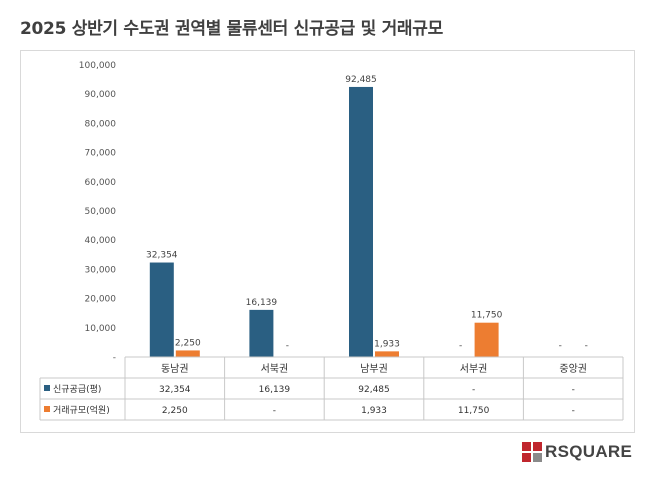 The width and height of the screenshot is (658, 481). I want to click on table-cell: 1,933, so click(374, 411).